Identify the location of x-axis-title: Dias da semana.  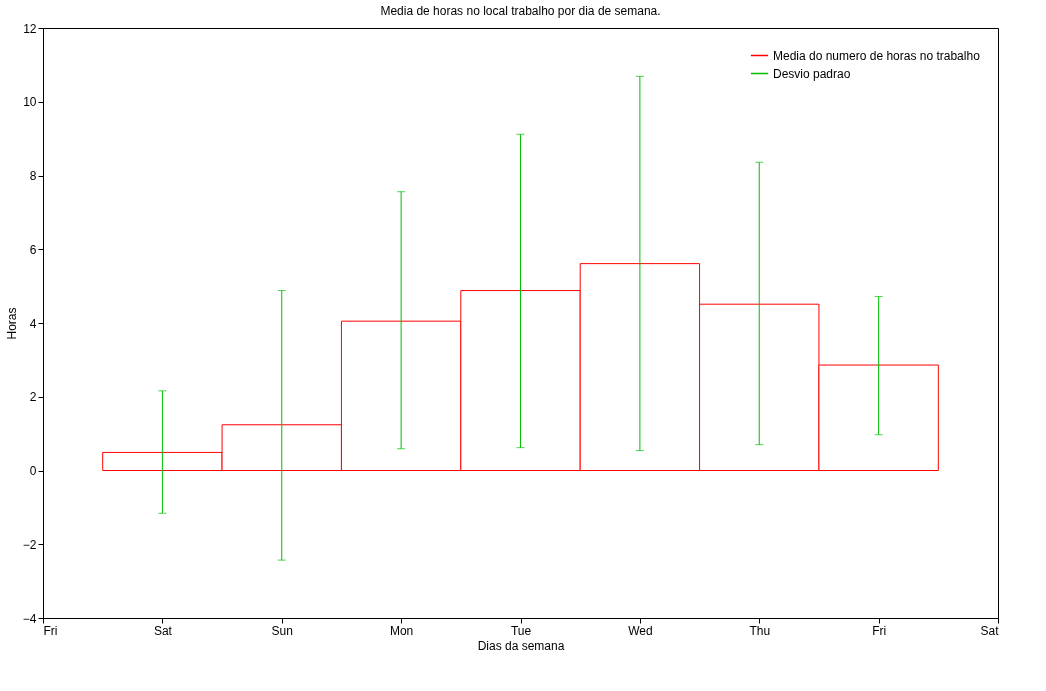
(521, 645).